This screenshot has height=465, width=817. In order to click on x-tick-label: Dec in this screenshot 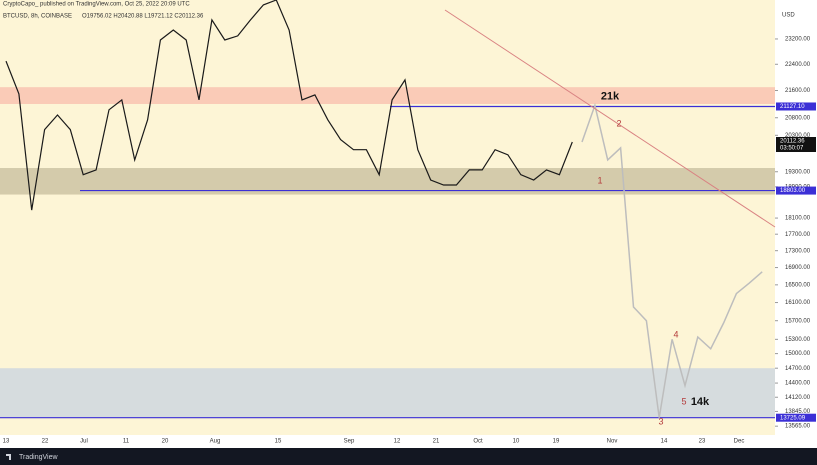, I will do `click(739, 442)`.